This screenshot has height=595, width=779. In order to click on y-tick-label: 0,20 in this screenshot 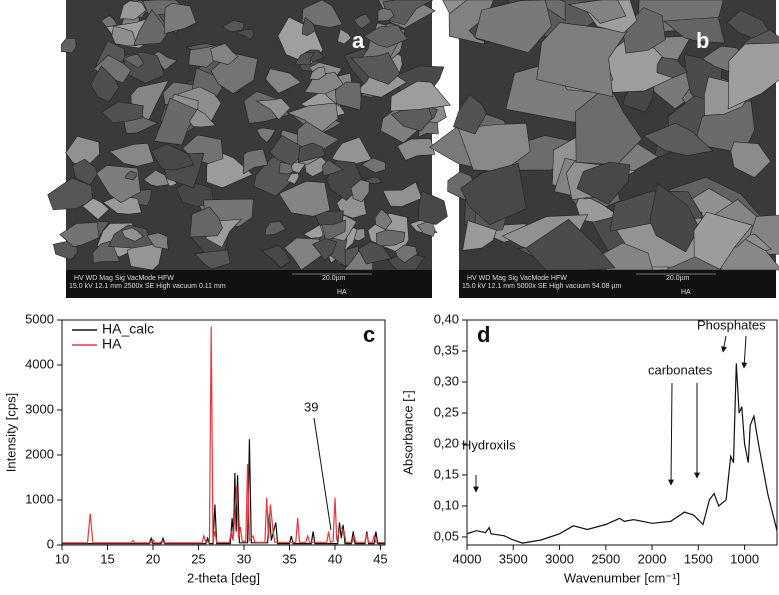, I will do `click(446, 442)`.